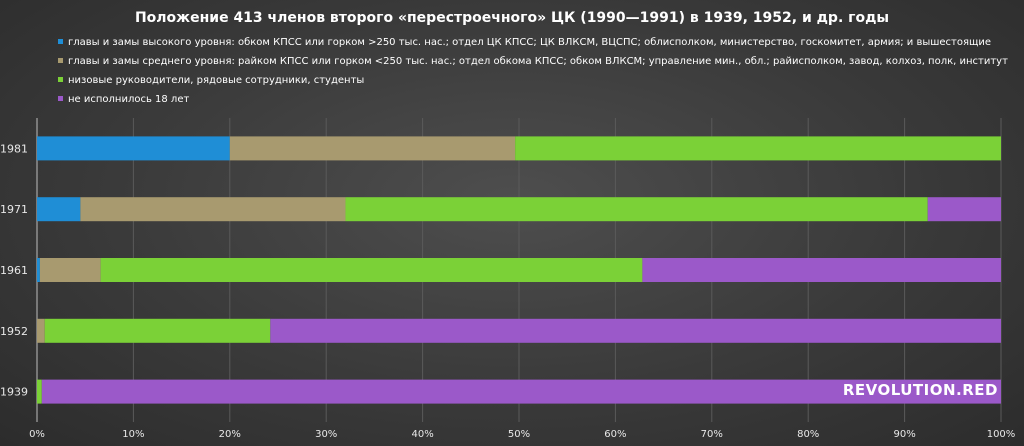  Describe the element at coordinates (128, 99) in the screenshot. I see `legend-label: не исполнилось 18 лет` at that location.